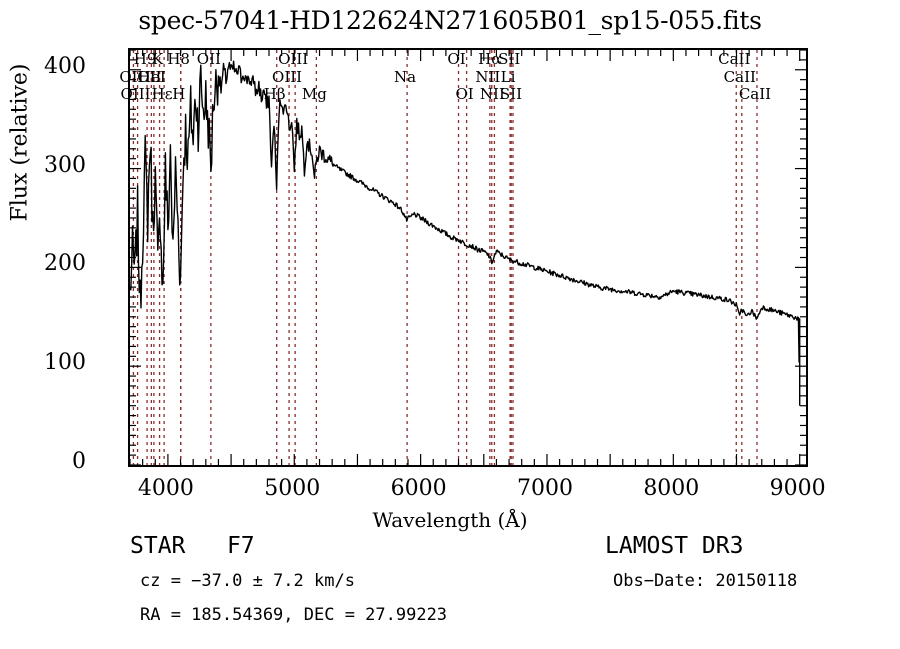 This screenshot has height=649, width=900. Describe the element at coordinates (705, 581) in the screenshot. I see `obs-date: Obs−Date: 20150118` at that location.